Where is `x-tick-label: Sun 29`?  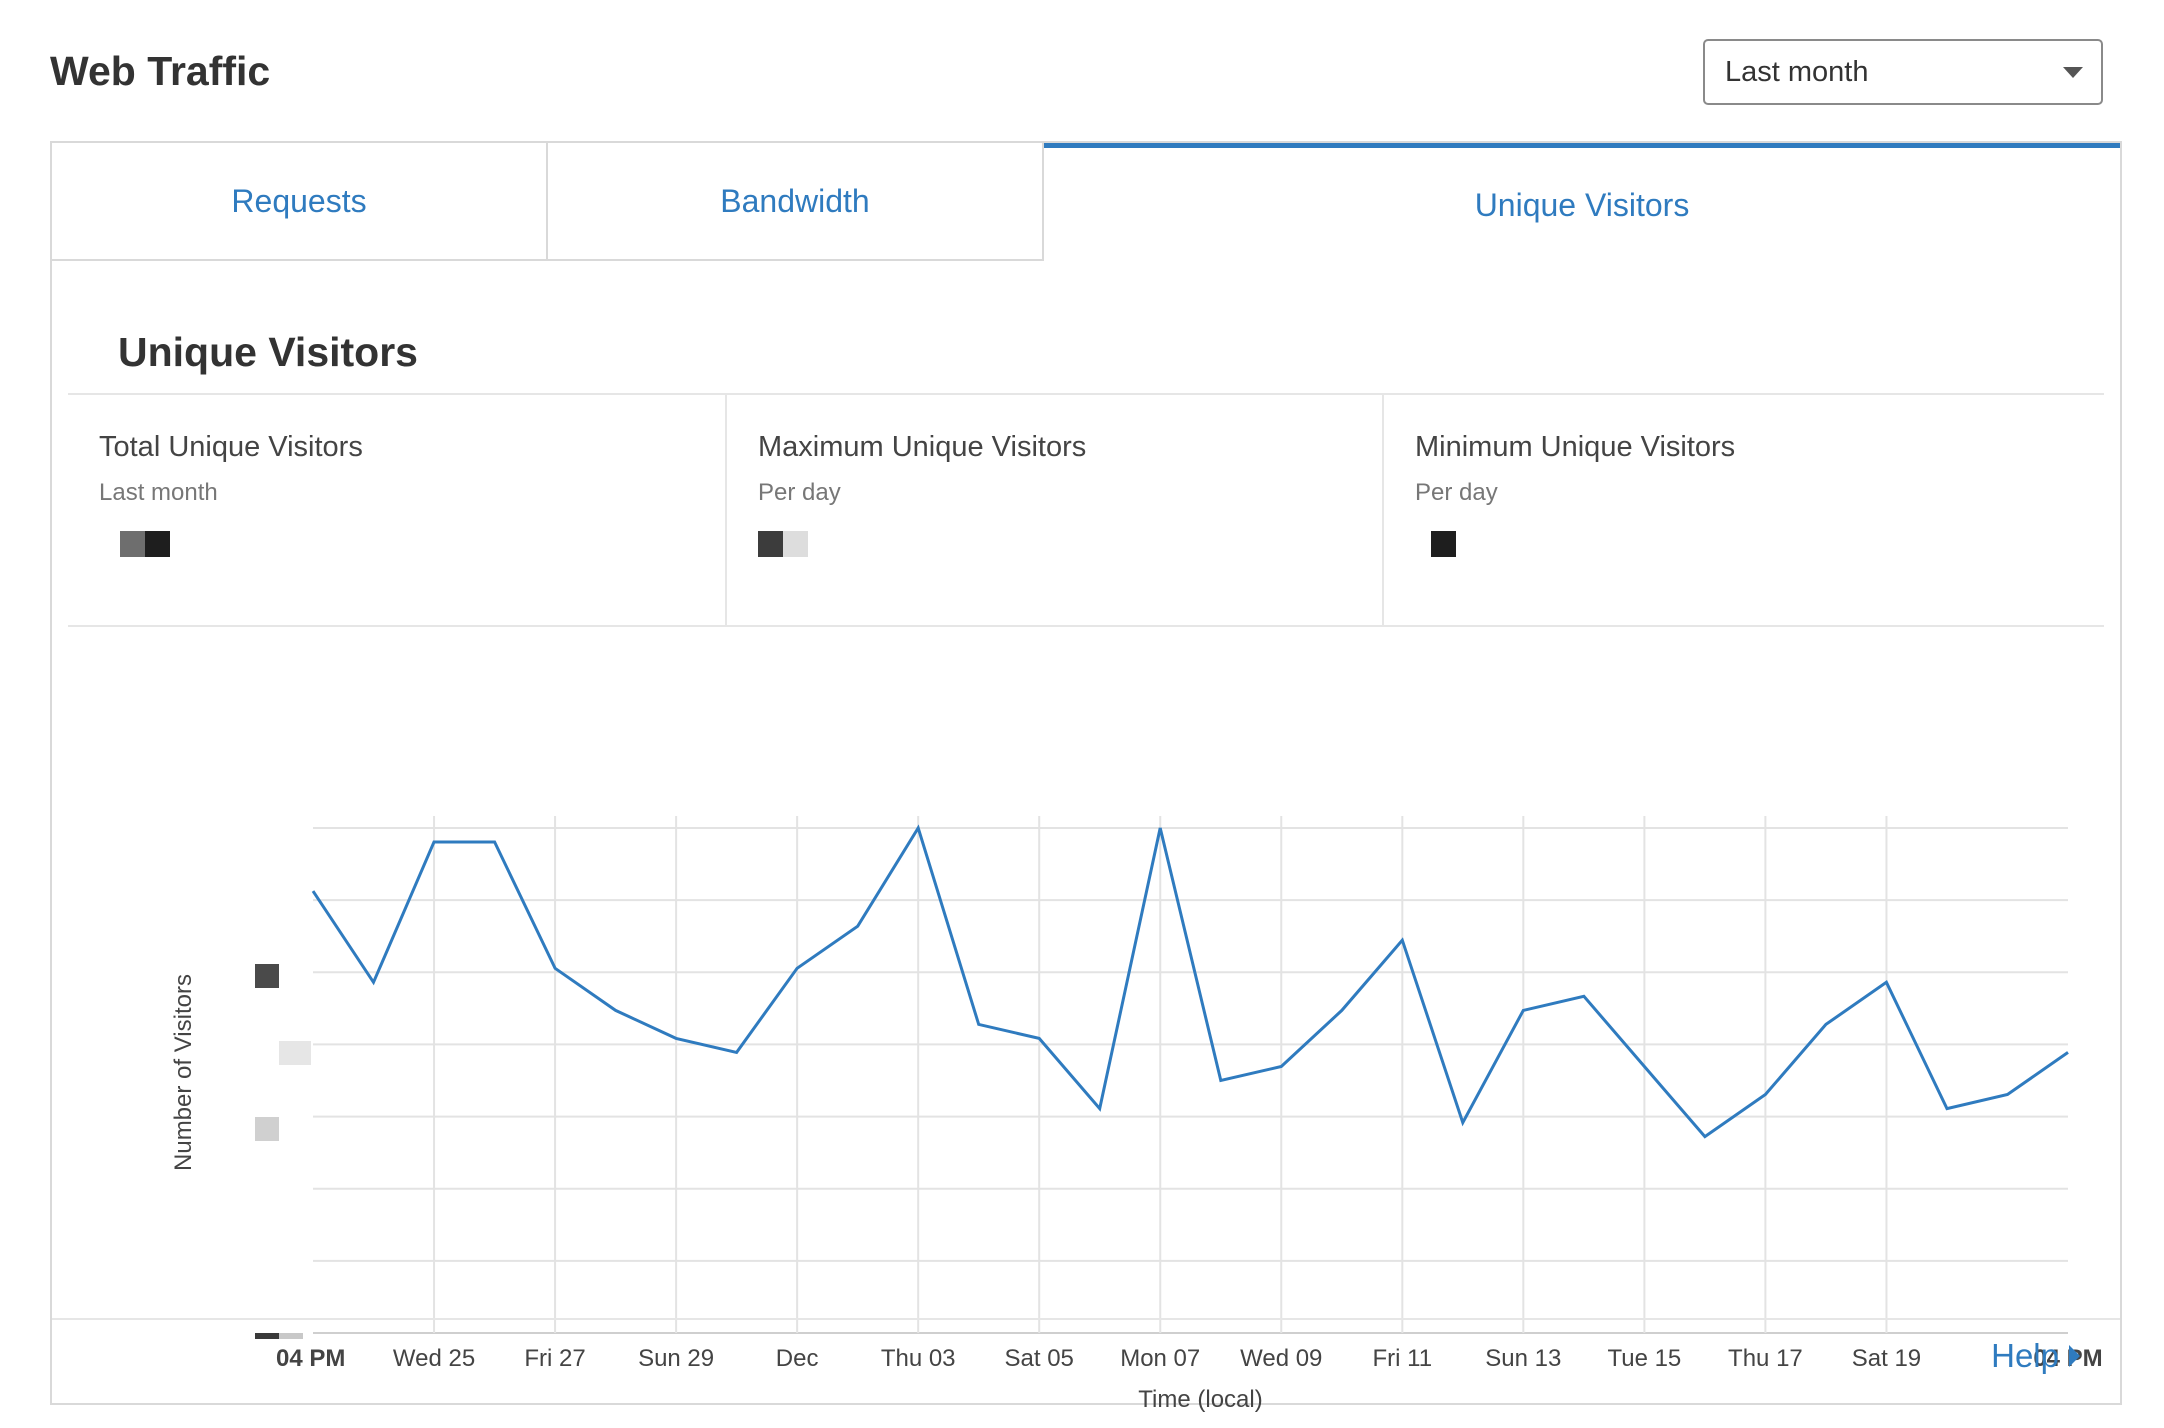
x-tick-label: Sun 29 is located at coordinates (676, 1358).